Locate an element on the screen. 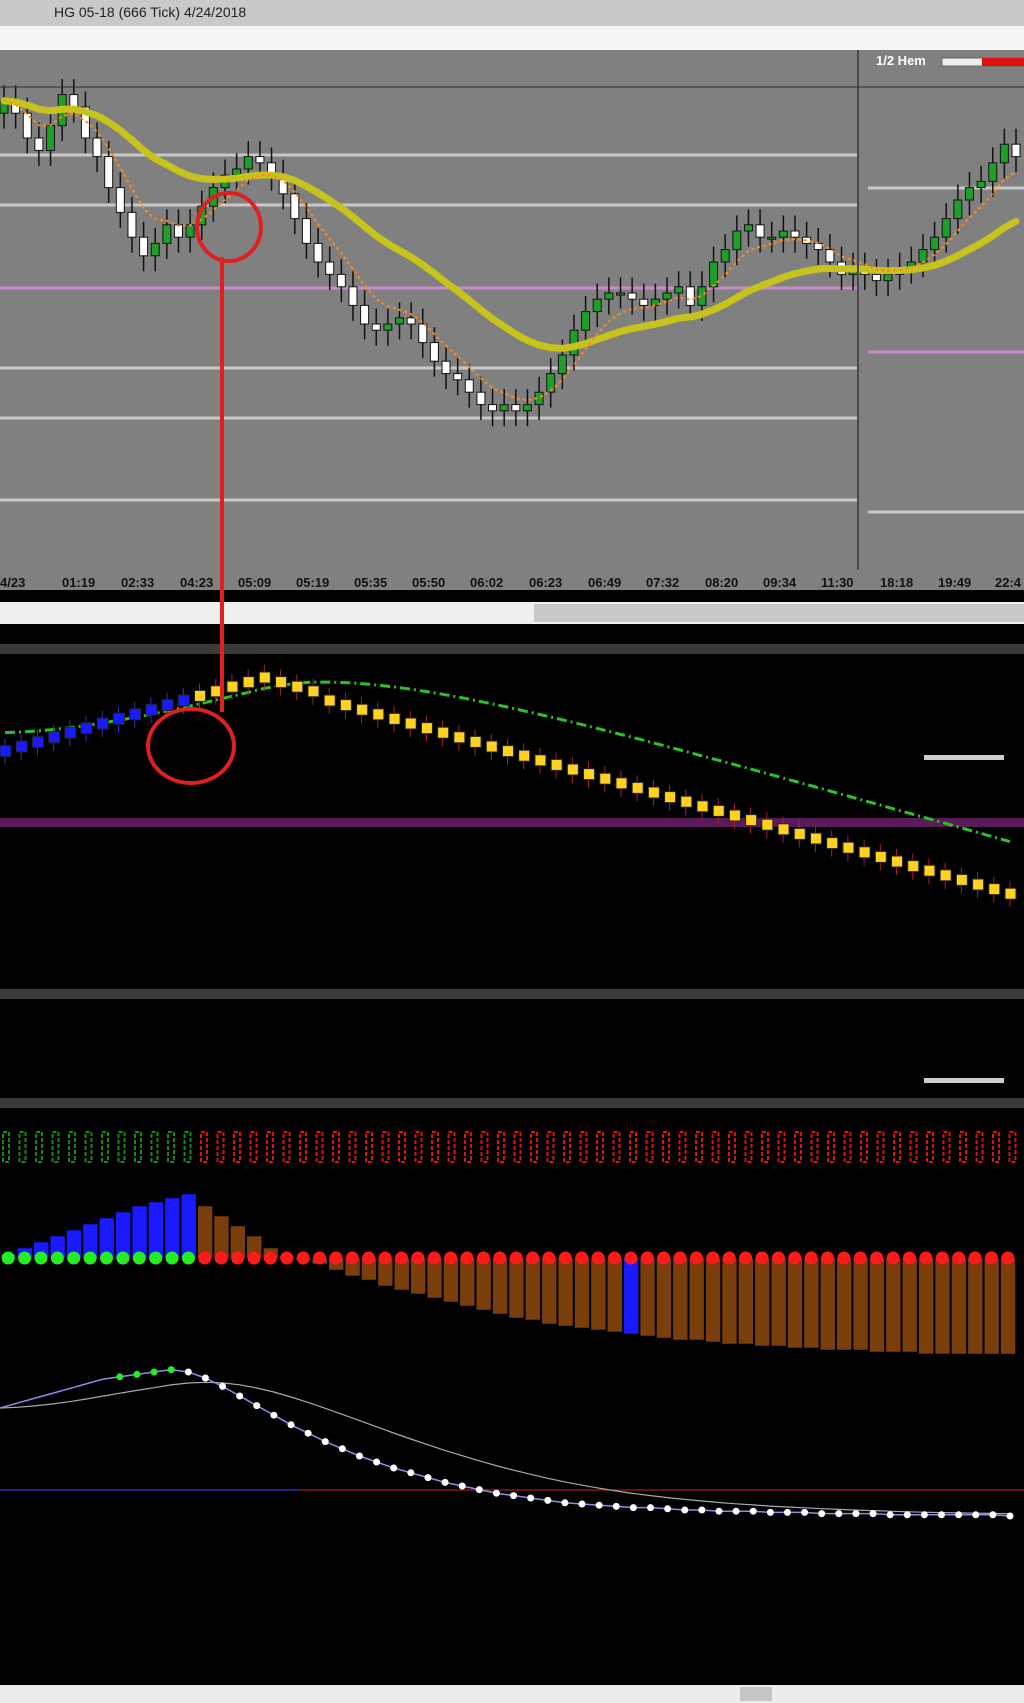  slow-moving-average is located at coordinates (510, 224).